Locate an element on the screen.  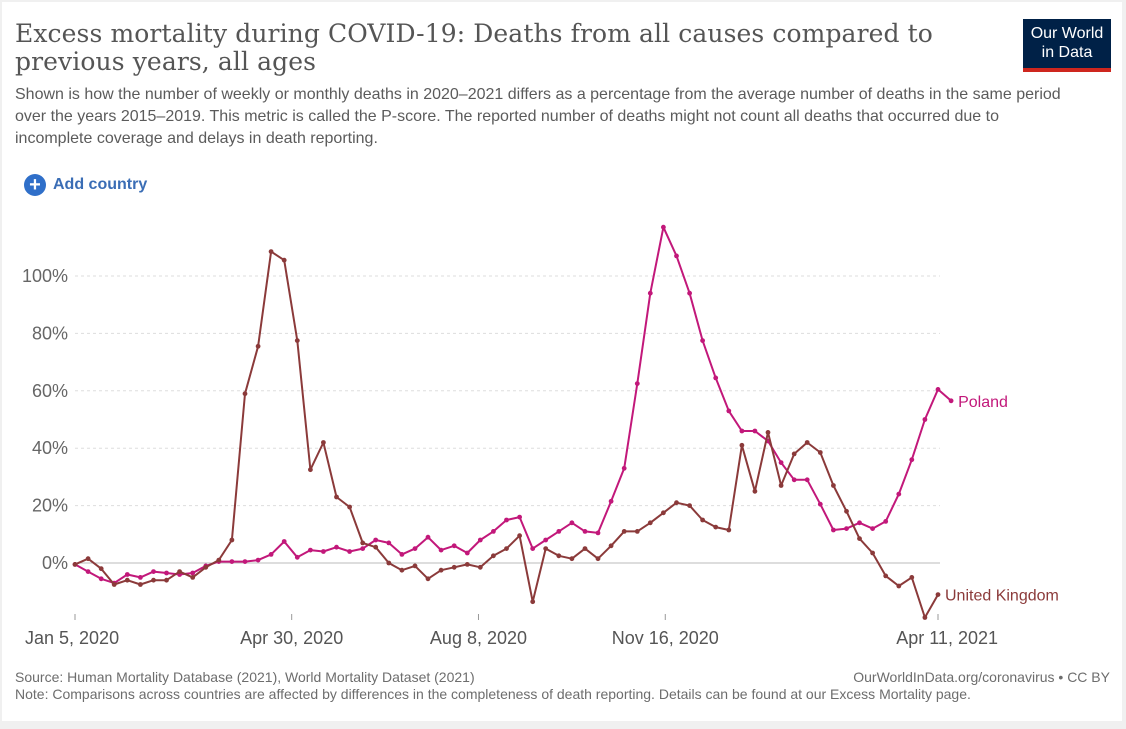
owid-logo: Our World in Data is located at coordinates (1067, 45).